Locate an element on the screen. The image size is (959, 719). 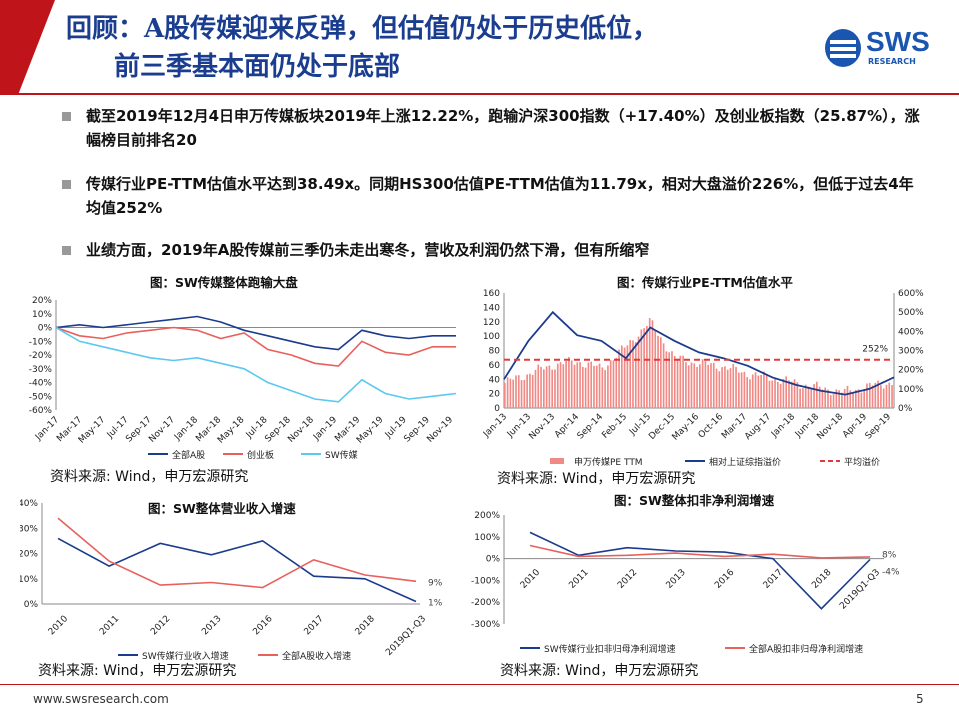
chart2-y-tick: 60 is located at coordinates (495, 366).